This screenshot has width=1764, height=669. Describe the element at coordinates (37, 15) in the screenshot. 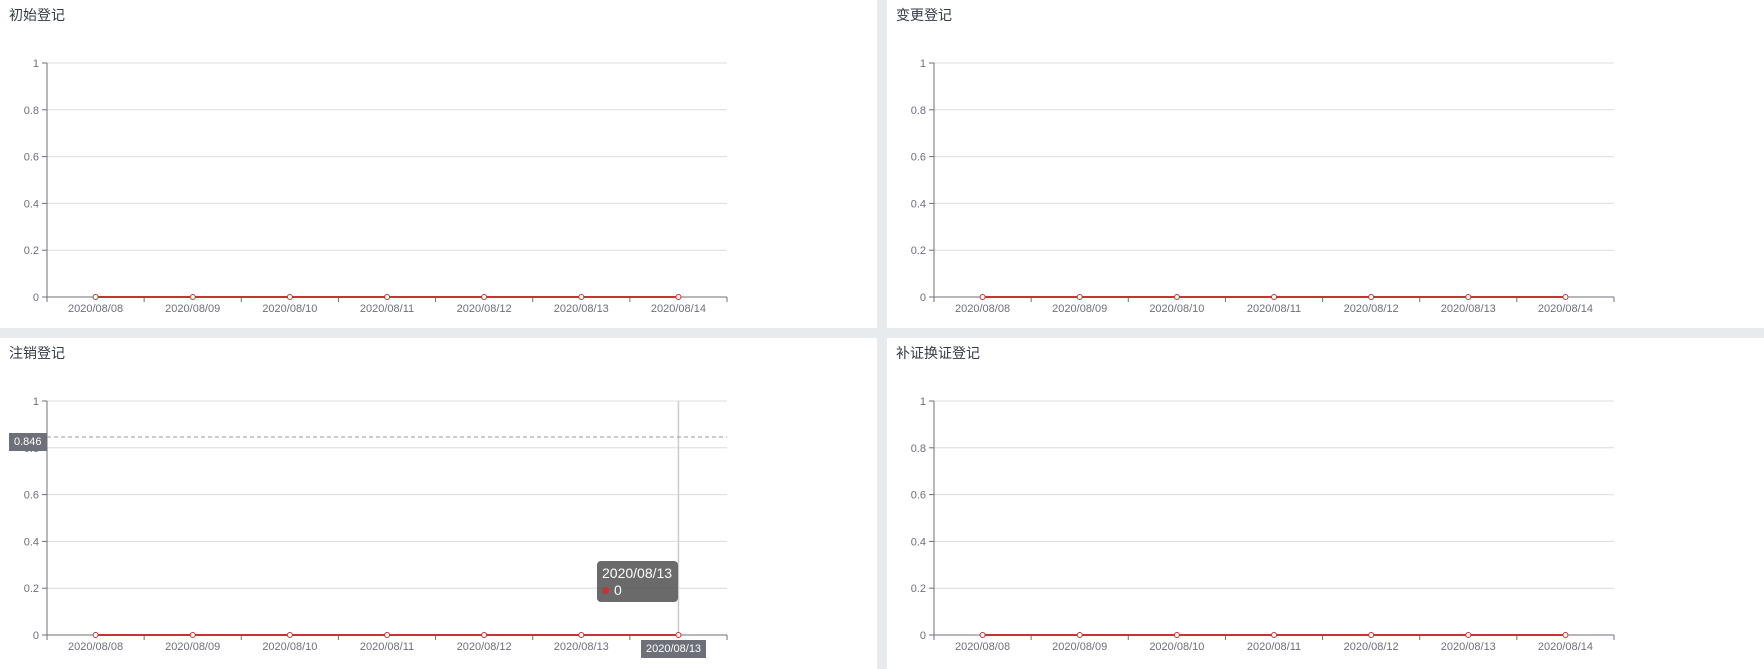

I see `panel-title: 初始登记` at that location.